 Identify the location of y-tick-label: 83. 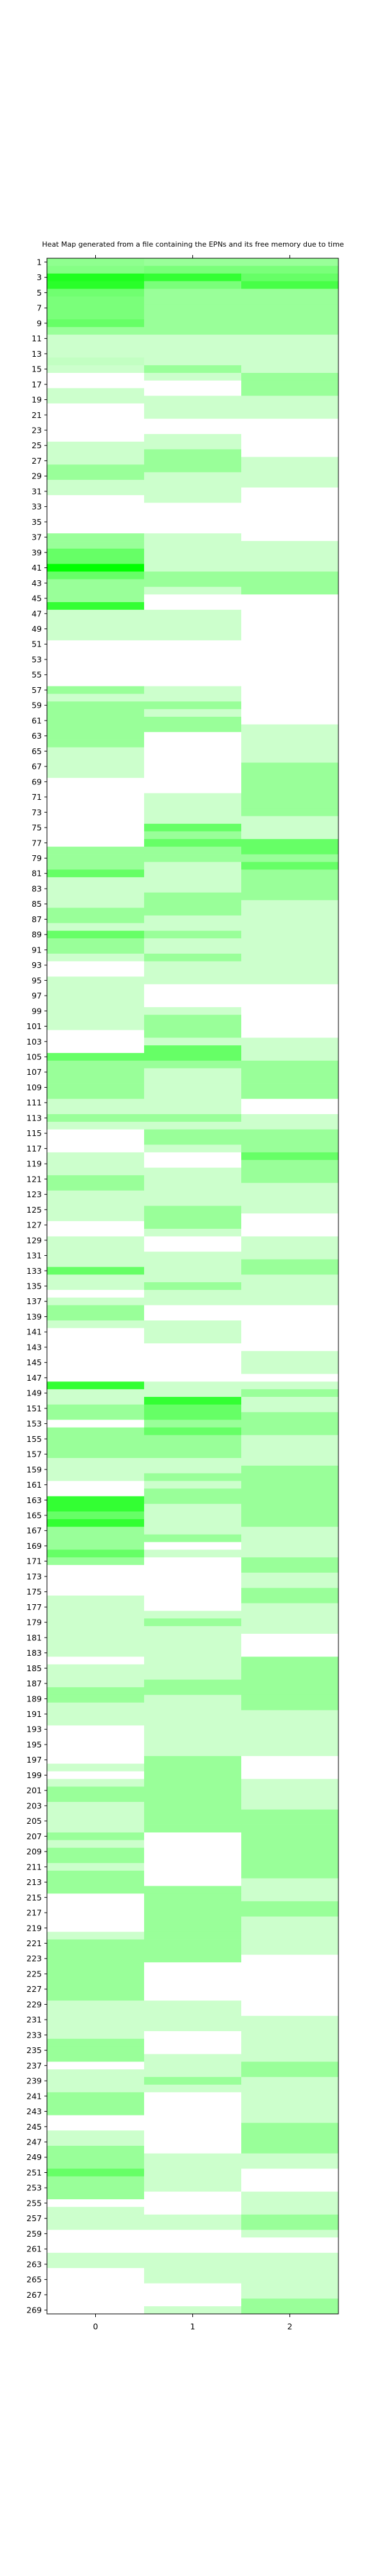
(37, 888).